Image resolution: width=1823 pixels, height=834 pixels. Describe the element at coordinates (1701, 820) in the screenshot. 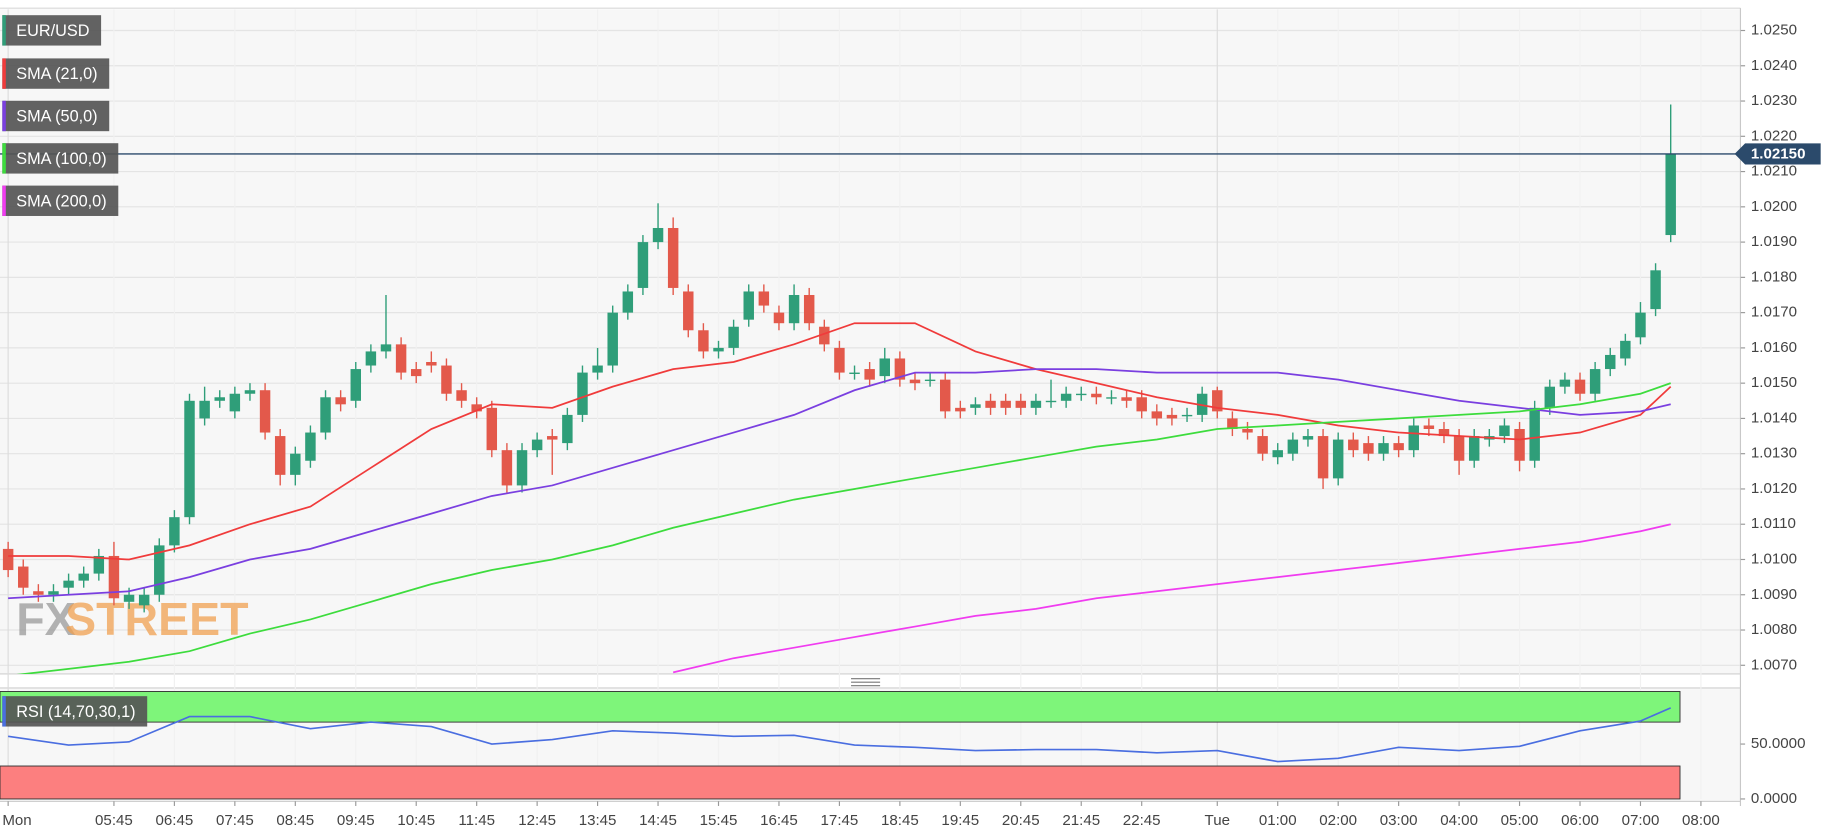

I see `x-tick-label: 08:00` at that location.